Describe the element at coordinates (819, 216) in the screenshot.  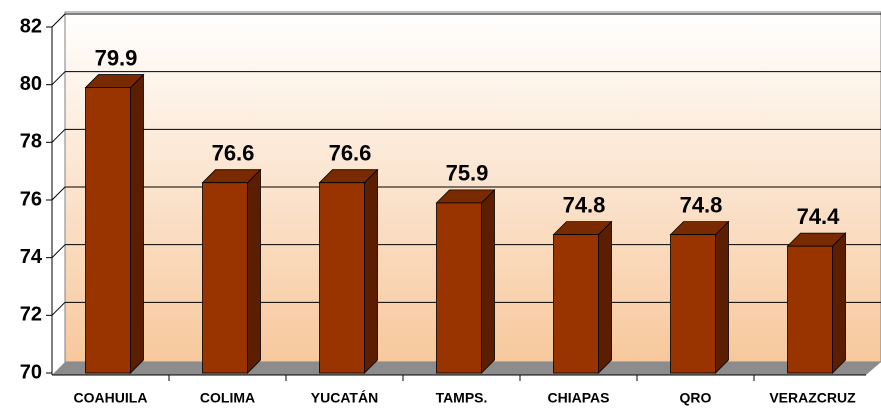
I see `data-label: 74.4` at that location.